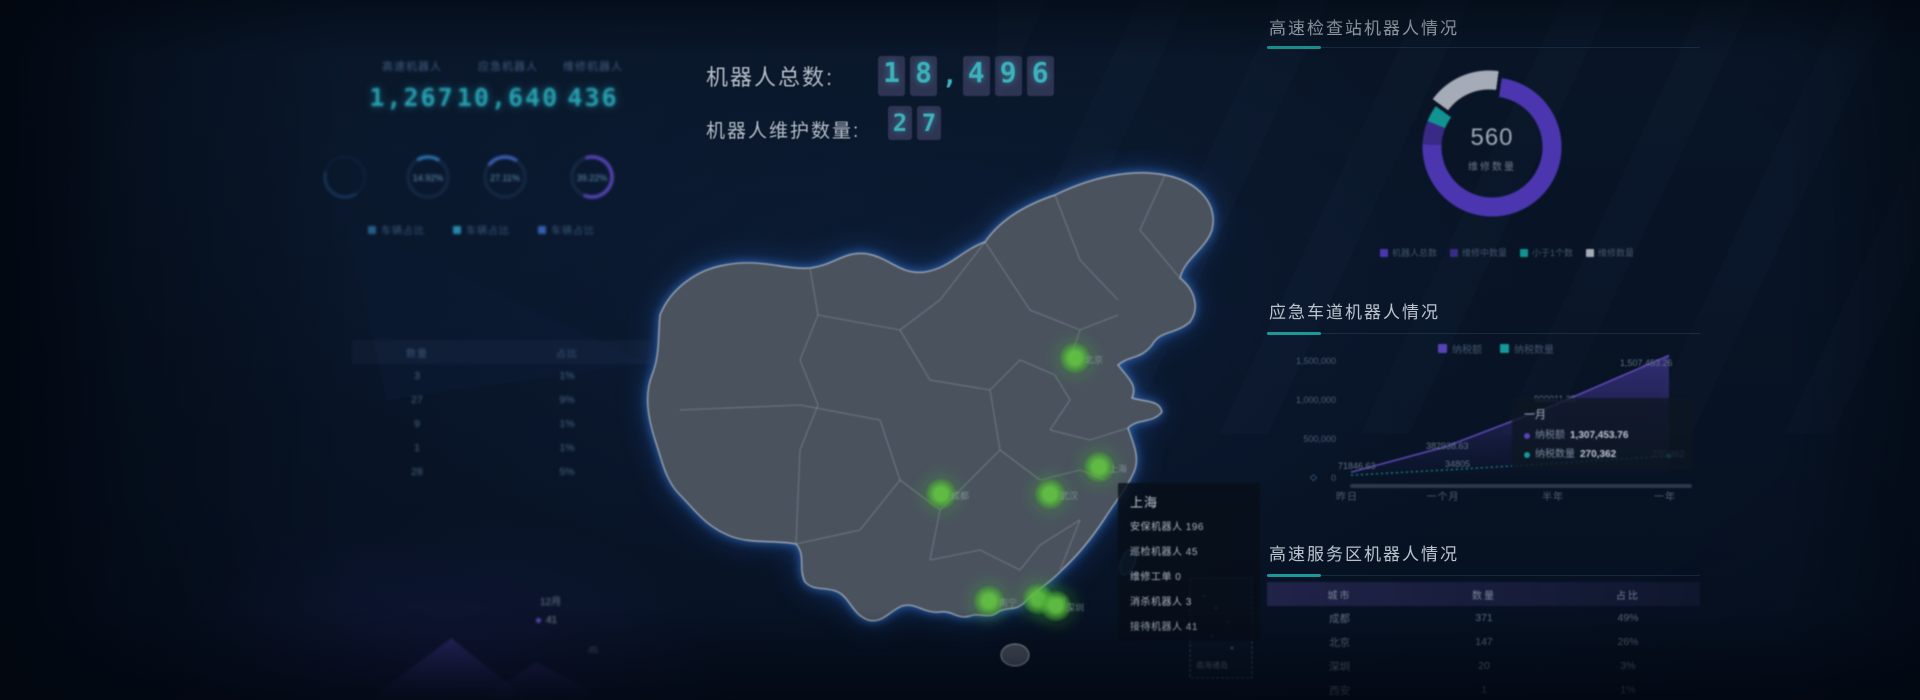  Describe the element at coordinates (1628, 596) in the screenshot. I see `column-header: 占比` at that location.